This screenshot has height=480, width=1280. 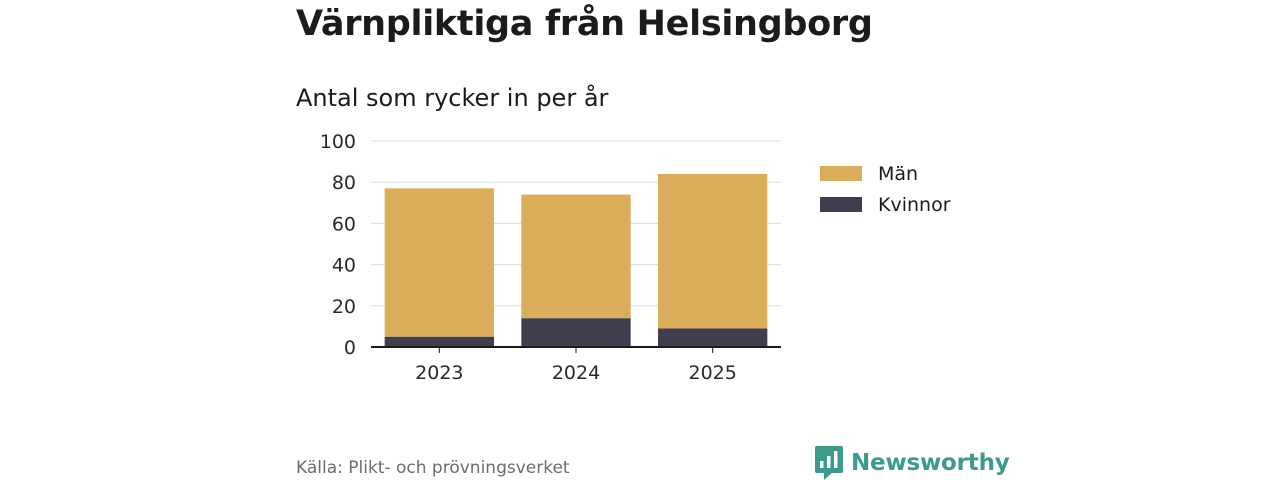 What do you see at coordinates (829, 463) in the screenshot?
I see `newsworthy-logo-icon` at bounding box center [829, 463].